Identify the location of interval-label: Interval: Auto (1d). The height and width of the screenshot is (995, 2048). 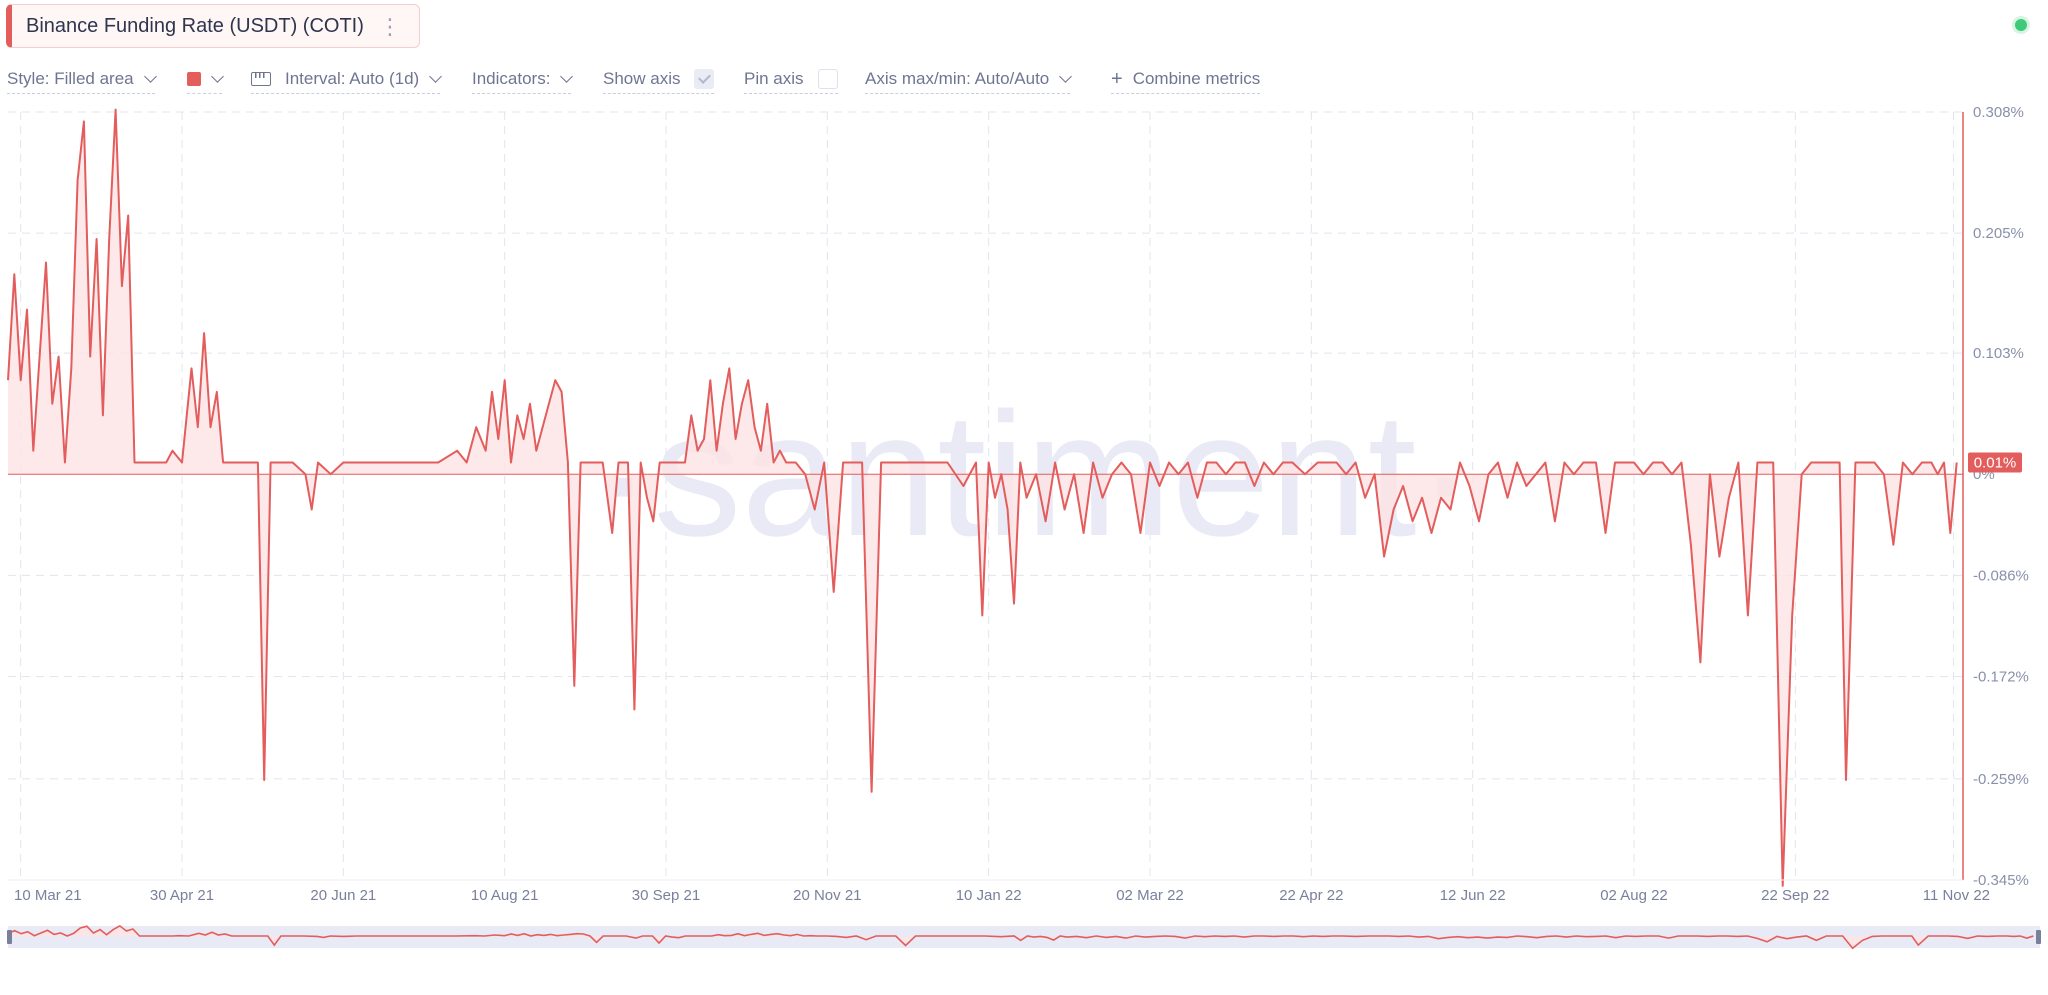
(352, 78).